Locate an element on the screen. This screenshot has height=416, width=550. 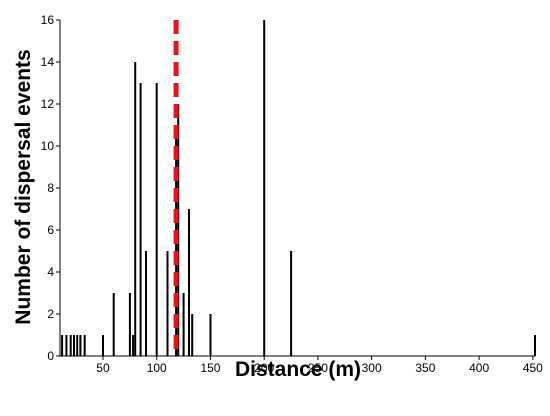
y-tick-label: 4 is located at coordinates (50, 272).